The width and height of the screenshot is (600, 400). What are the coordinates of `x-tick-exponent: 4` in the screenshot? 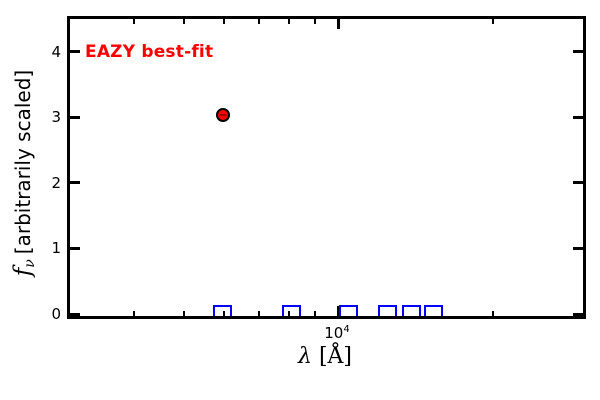 It's located at (346, 329).